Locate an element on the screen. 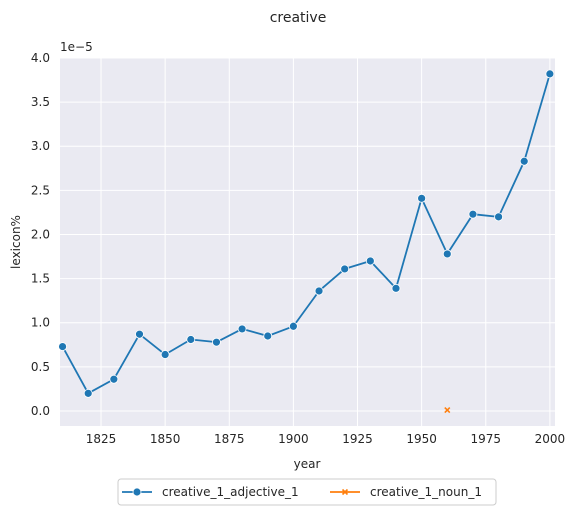  legend-item: creative_1_noun_1 is located at coordinates (406, 492).